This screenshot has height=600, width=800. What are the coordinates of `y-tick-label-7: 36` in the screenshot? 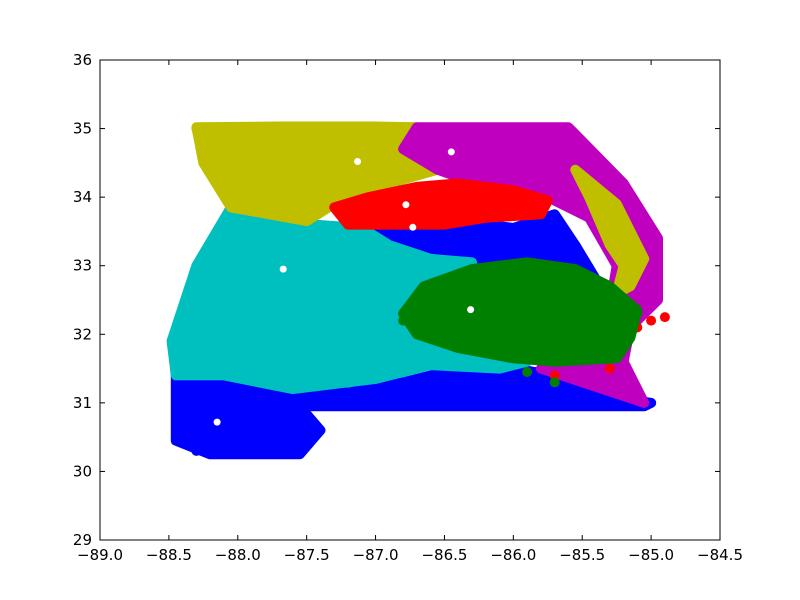 It's located at (82, 60).